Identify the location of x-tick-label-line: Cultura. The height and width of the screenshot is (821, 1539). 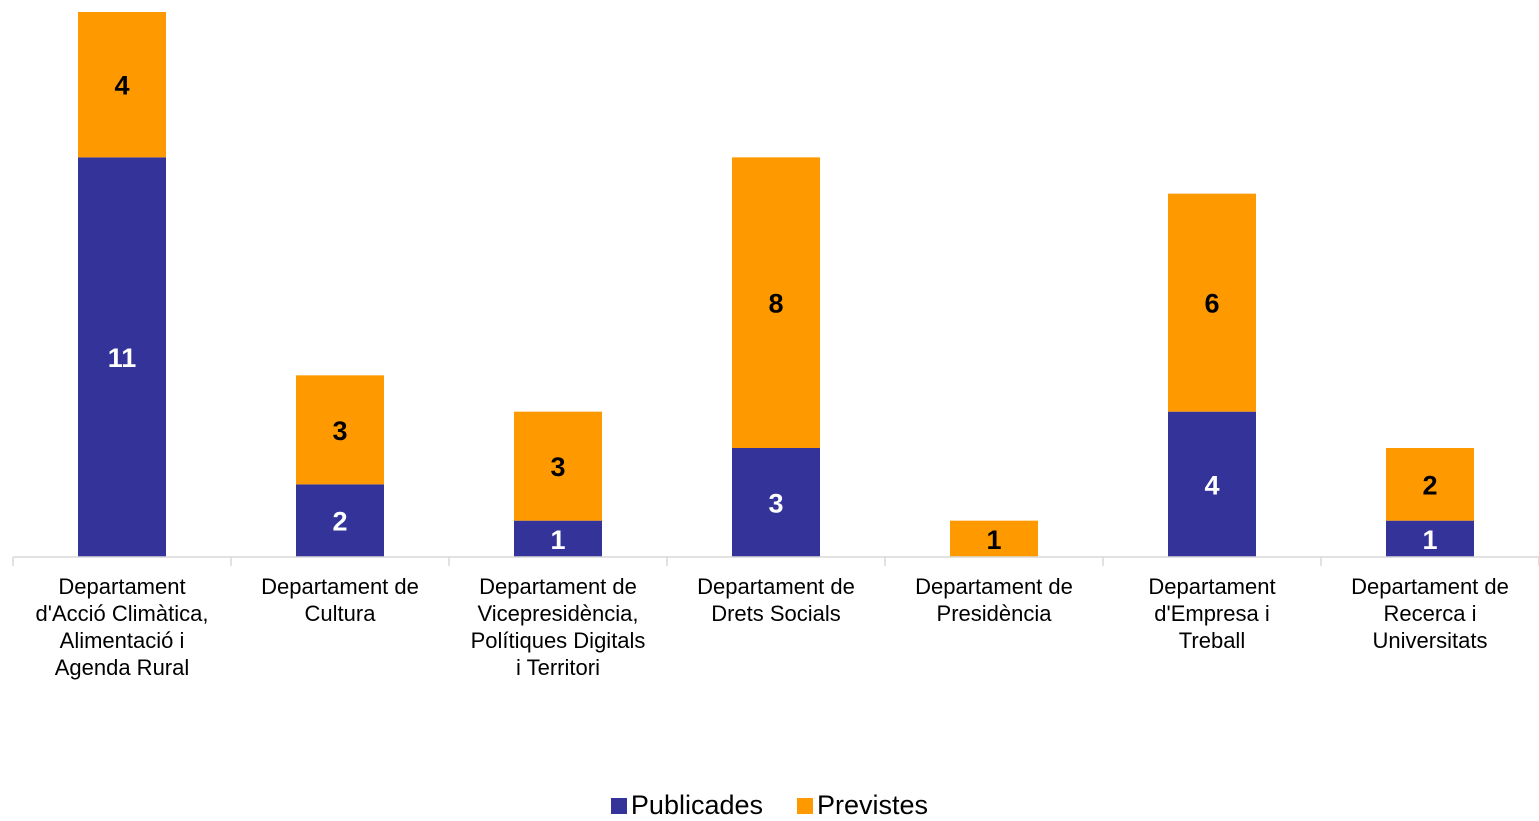
(340, 613).